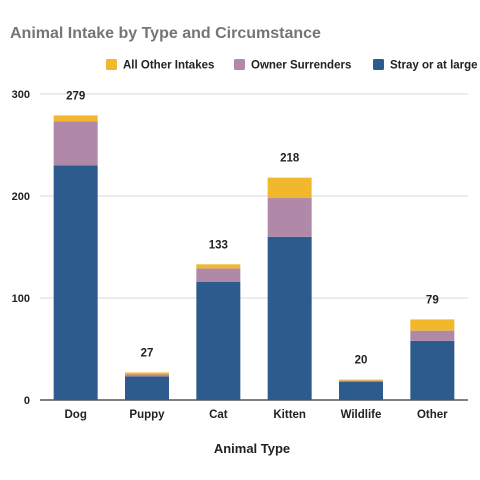 The width and height of the screenshot is (480, 480). I want to click on bar-segment-owner-surrenders-other, so click(432, 335).